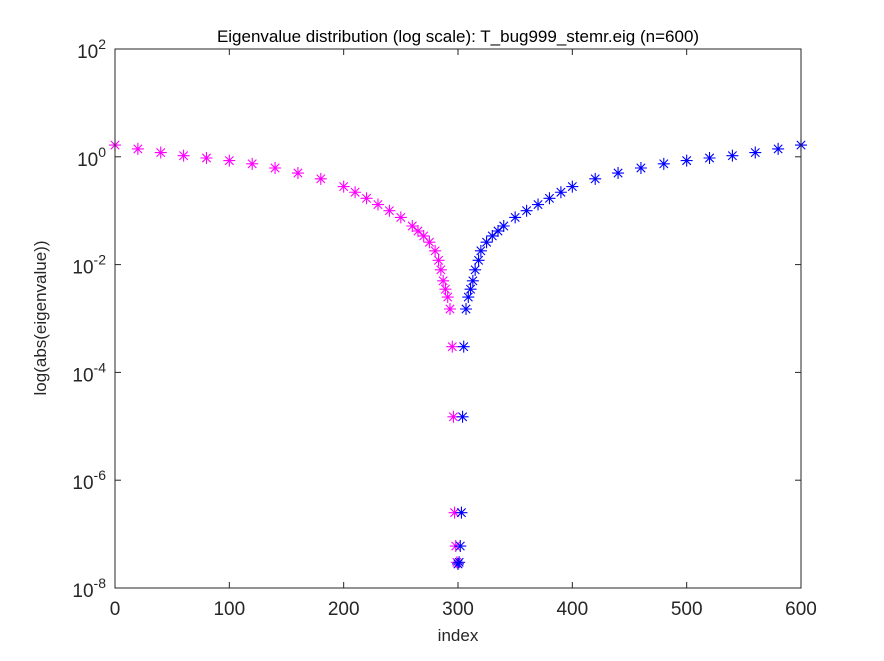 Image resolution: width=884 pixels, height=661 pixels. What do you see at coordinates (458, 635) in the screenshot?
I see `x-axis-label: index` at bounding box center [458, 635].